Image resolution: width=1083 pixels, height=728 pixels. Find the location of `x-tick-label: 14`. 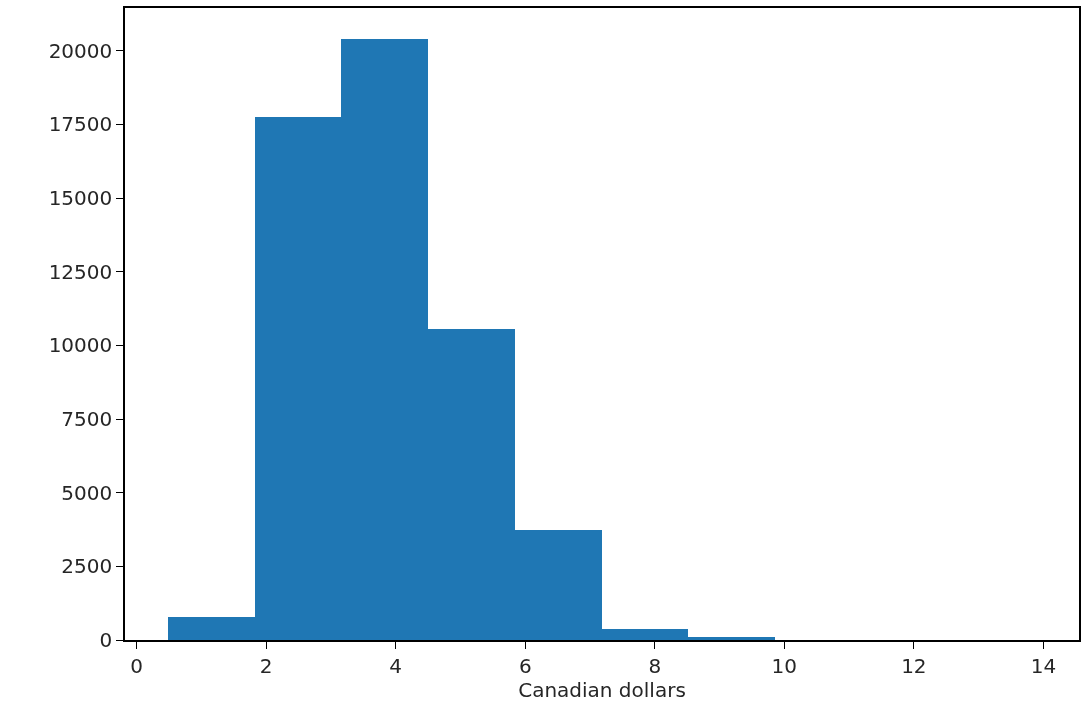

x-tick-label: 14 is located at coordinates (1043, 665).